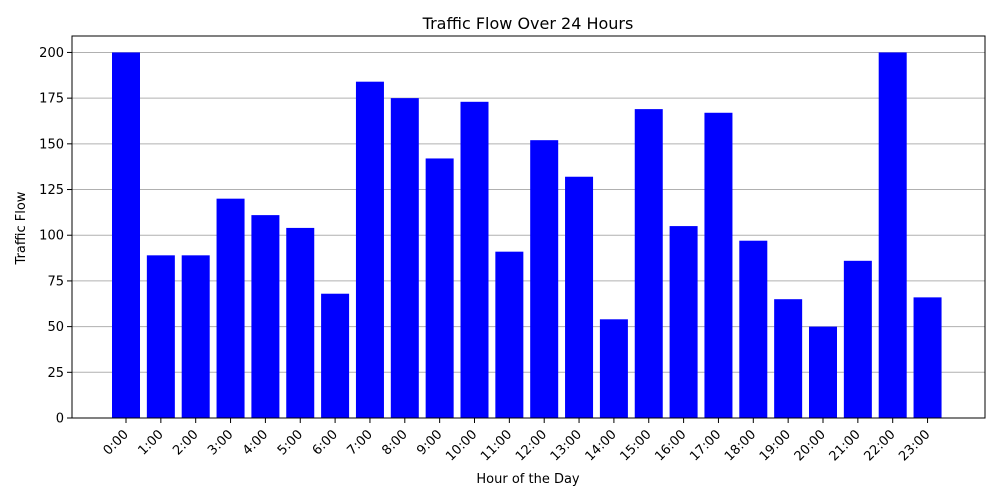 The height and width of the screenshot is (500, 1000). What do you see at coordinates (150, 442) in the screenshot?
I see `x-tick-label: 1:00` at bounding box center [150, 442].